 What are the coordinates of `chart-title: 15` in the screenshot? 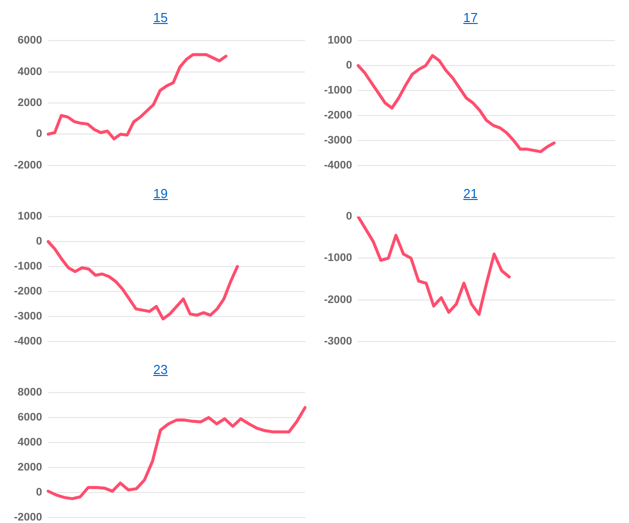 It's located at (160, 17).